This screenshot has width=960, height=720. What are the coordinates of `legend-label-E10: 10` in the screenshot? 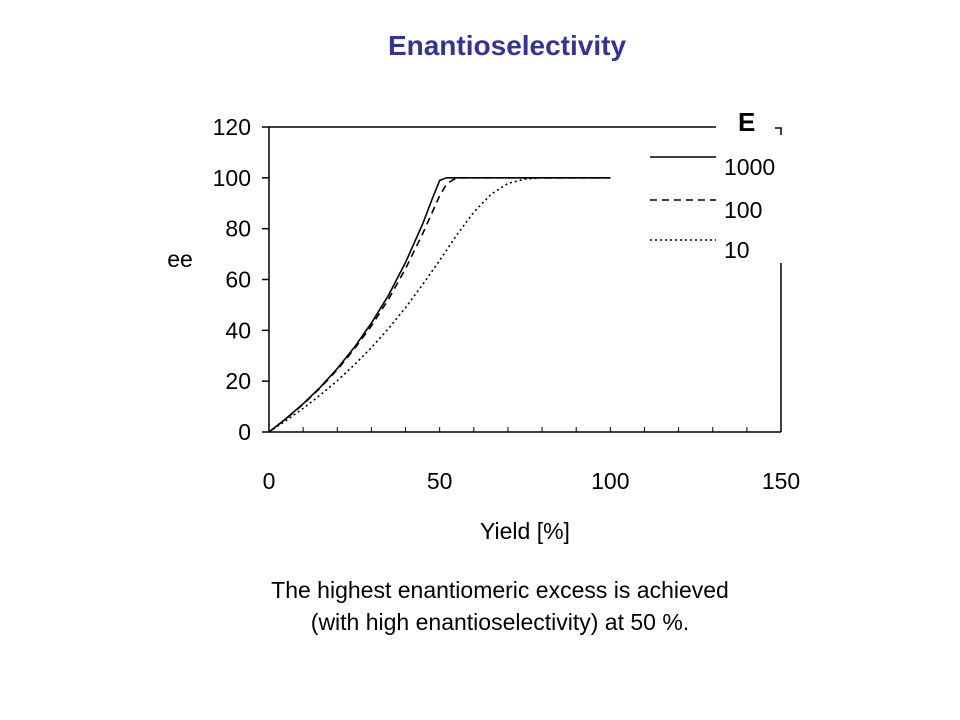 It's located at (737, 250).